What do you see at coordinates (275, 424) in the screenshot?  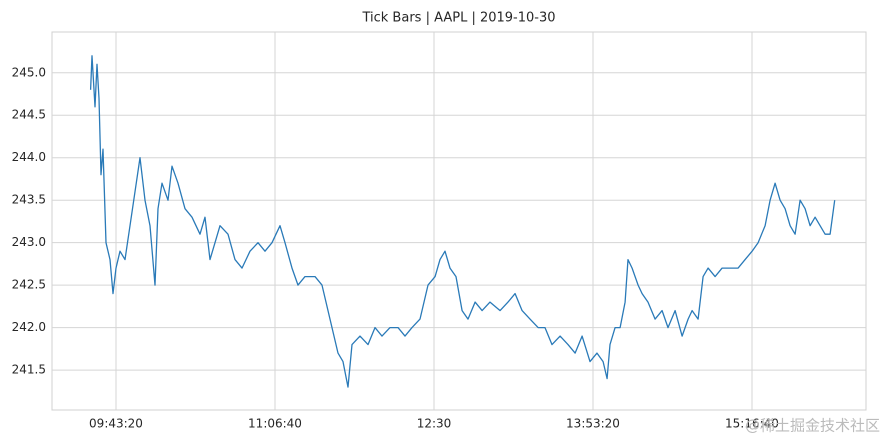 I see `x-tick-label: 11:06:40` at bounding box center [275, 424].